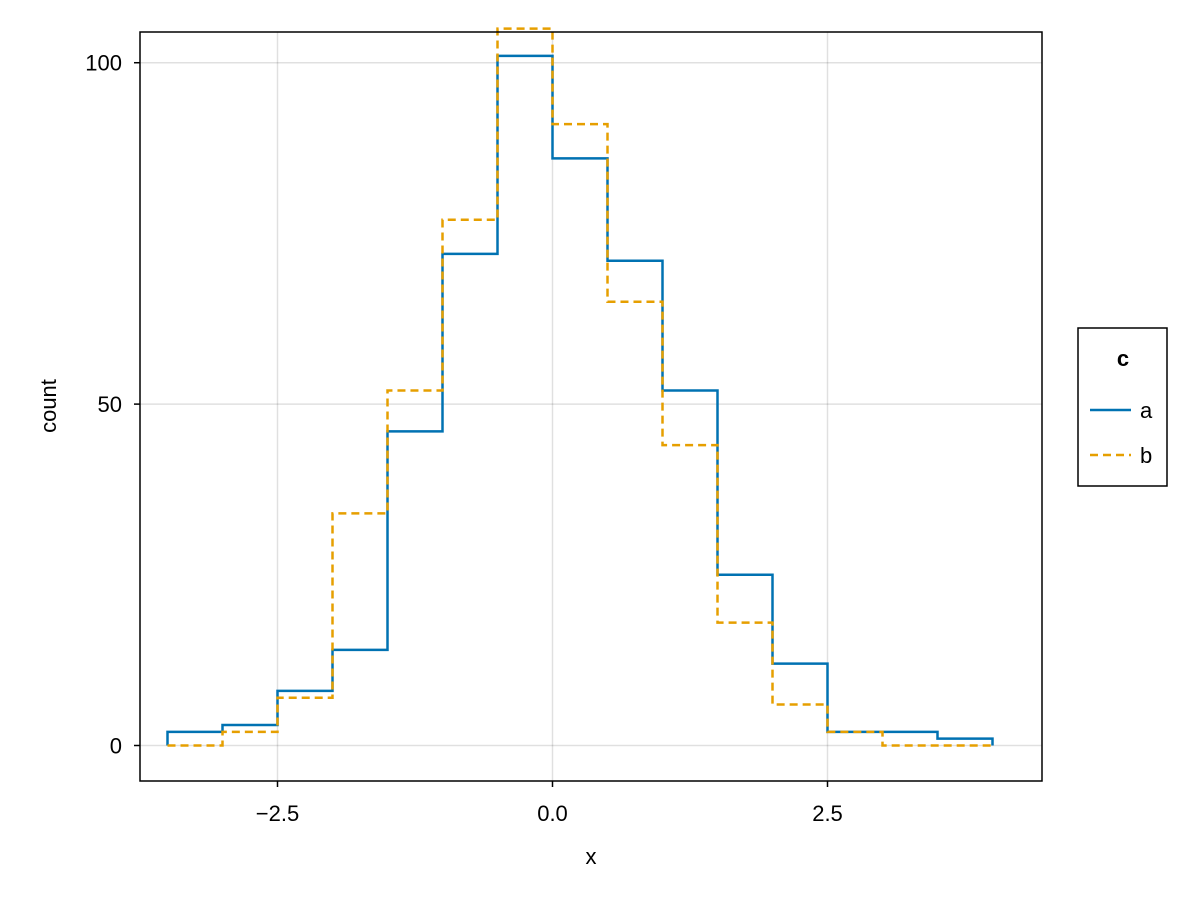 This screenshot has width=1200, height=900. What do you see at coordinates (103, 63) in the screenshot?
I see `y-tick-label: 100` at bounding box center [103, 63].